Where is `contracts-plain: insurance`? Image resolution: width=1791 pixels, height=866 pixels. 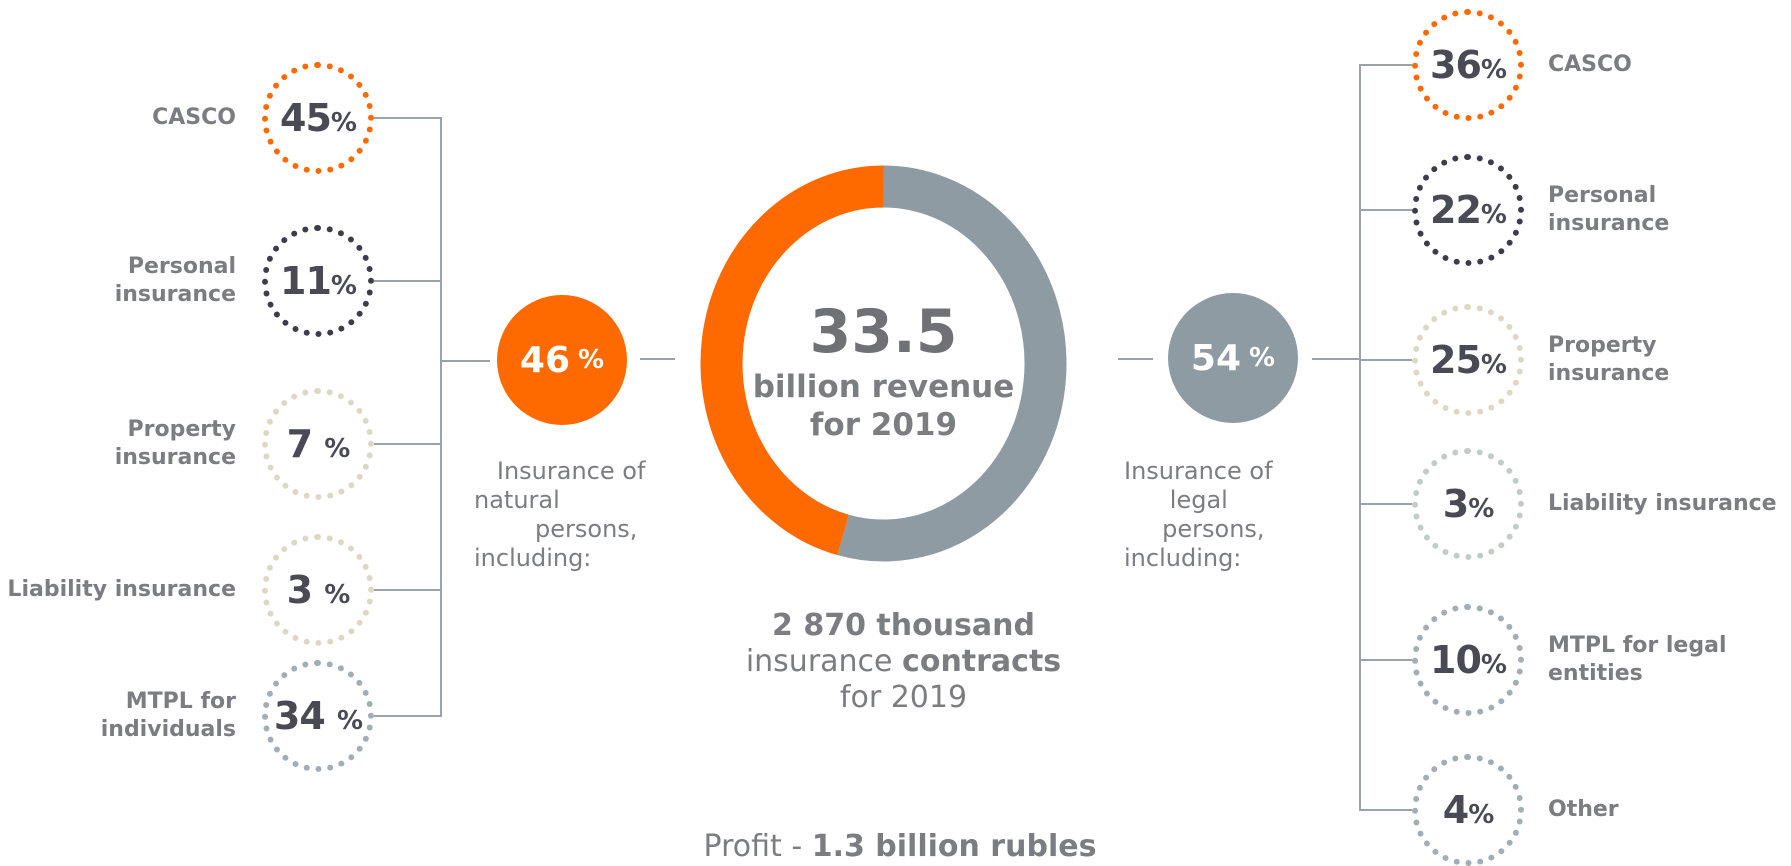 contracts-plain: insurance is located at coordinates (824, 661).